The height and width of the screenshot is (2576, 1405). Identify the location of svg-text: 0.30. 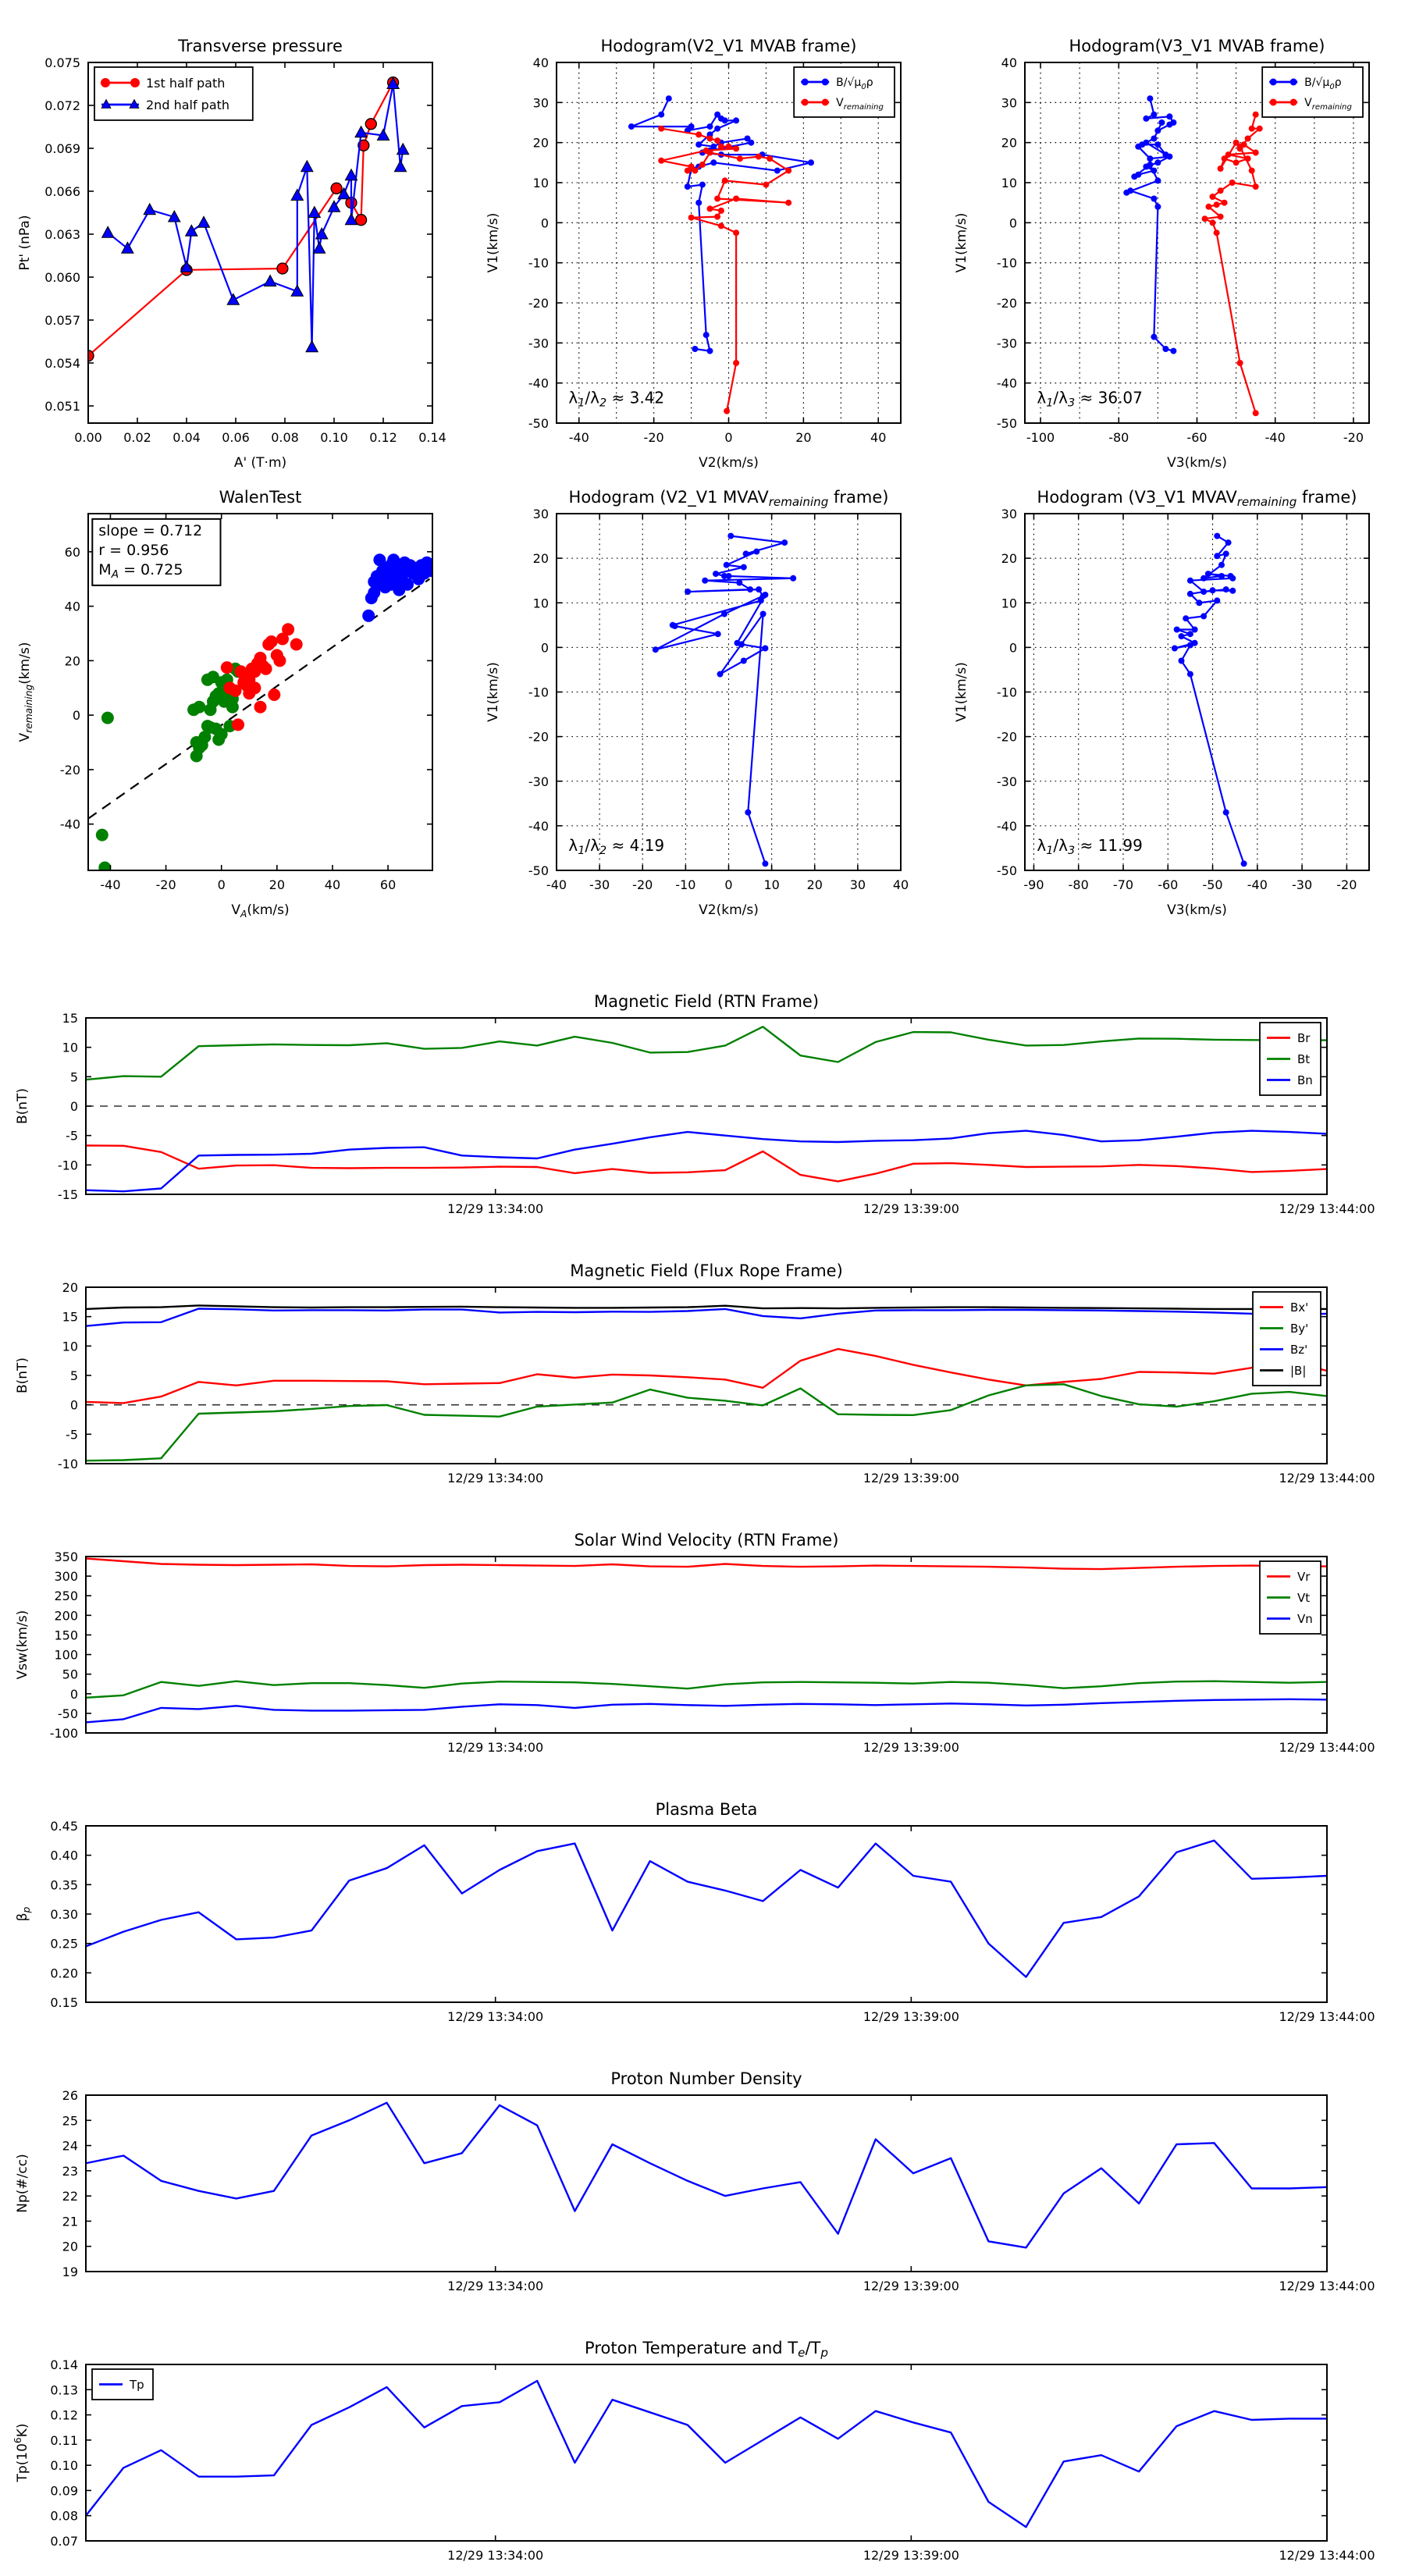
(64, 1915).